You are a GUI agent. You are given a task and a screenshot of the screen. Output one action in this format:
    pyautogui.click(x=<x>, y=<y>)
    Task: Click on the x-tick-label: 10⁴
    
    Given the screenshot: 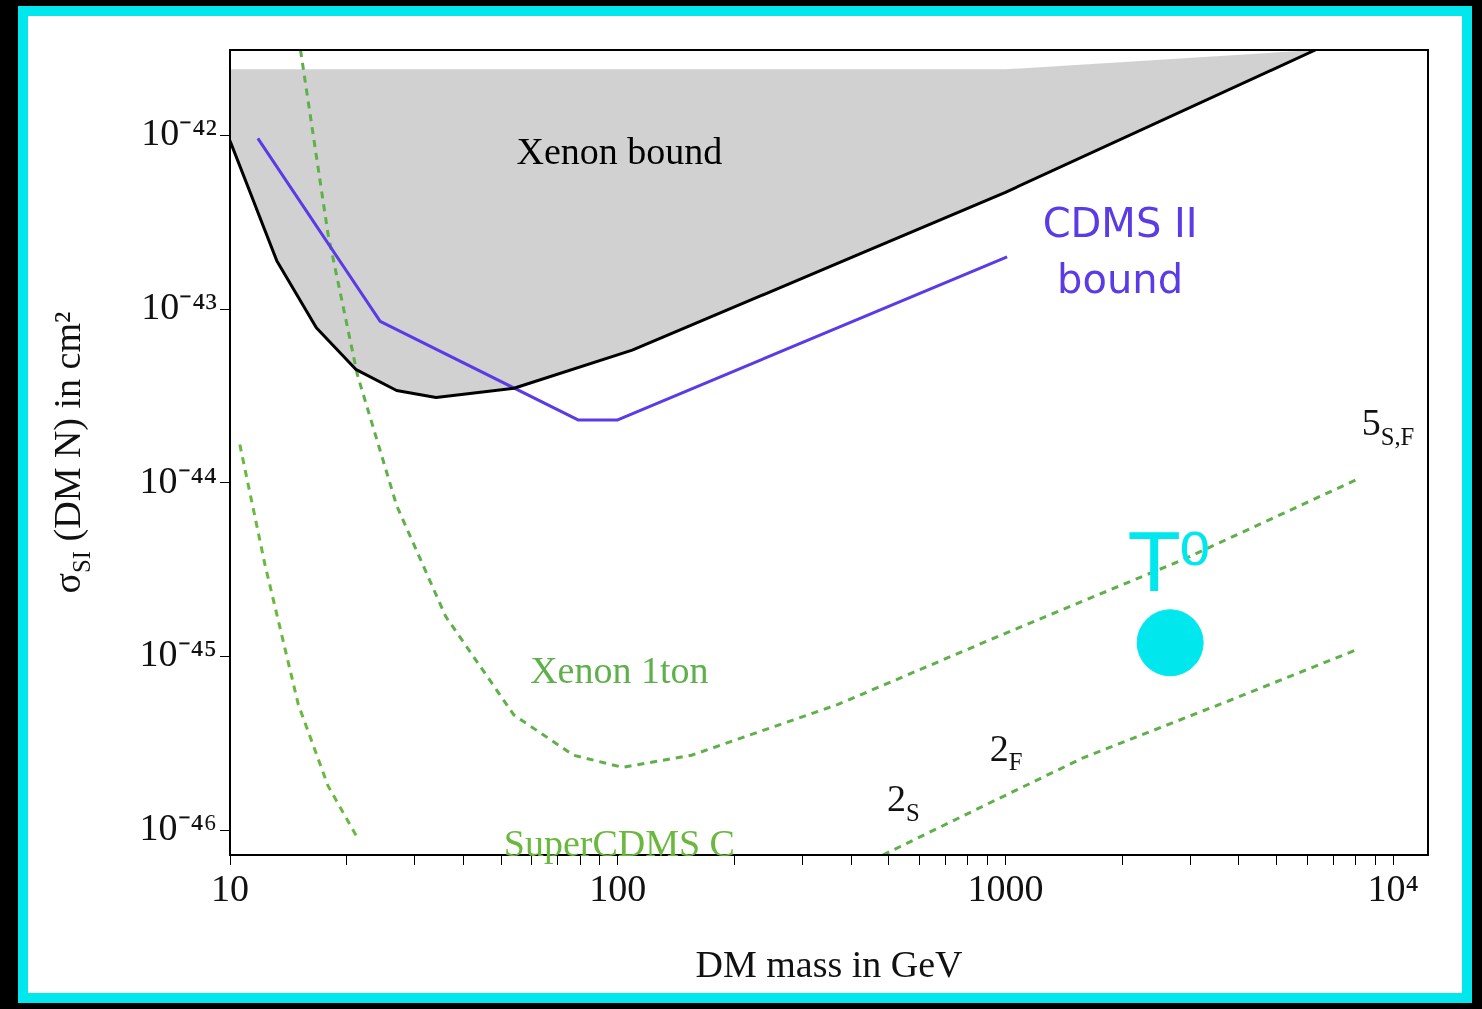 What is the action you would take?
    pyautogui.click(x=1393, y=887)
    